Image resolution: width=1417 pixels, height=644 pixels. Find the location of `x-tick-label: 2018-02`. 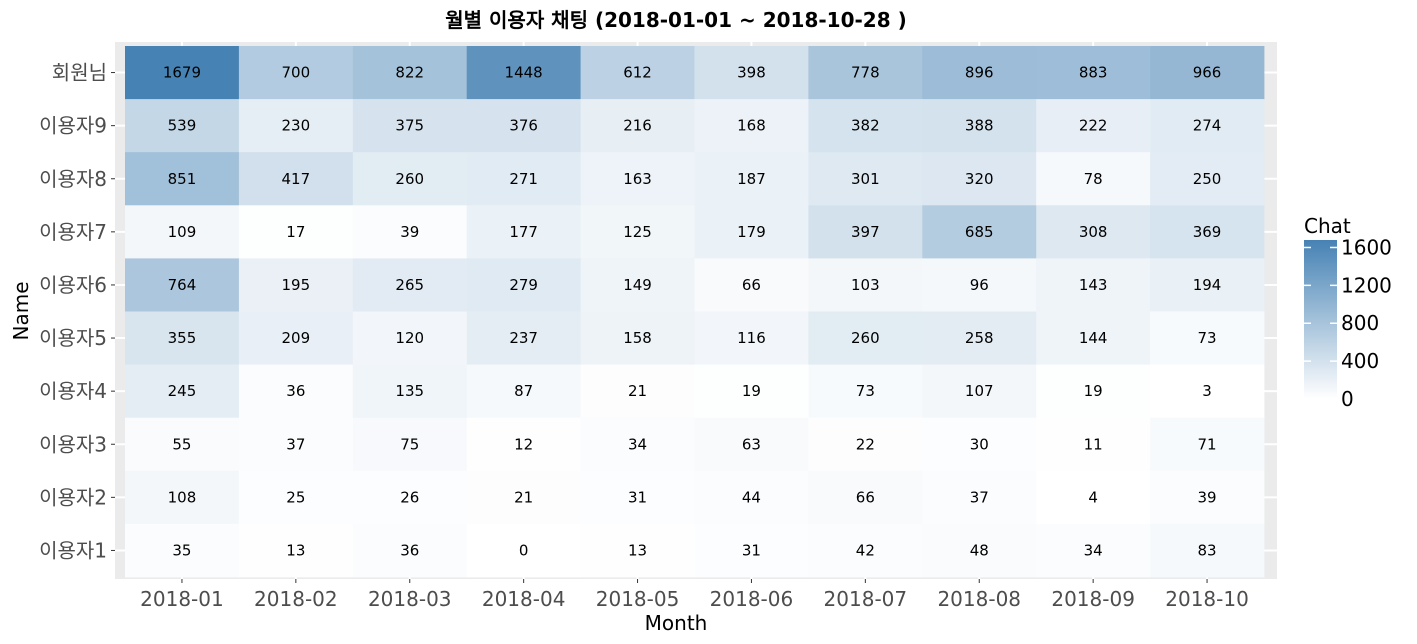

x-tick-label: 2018-02 is located at coordinates (296, 599).